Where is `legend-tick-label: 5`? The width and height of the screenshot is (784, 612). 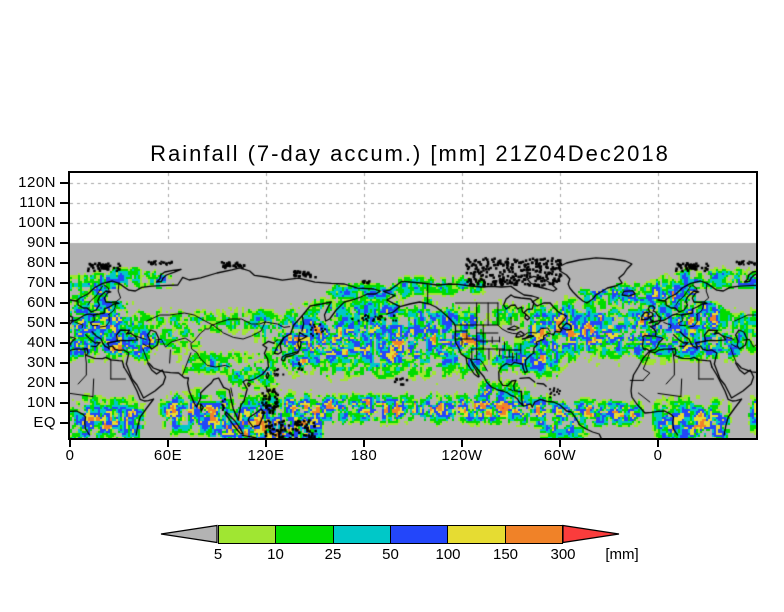 legend-tick-label: 5 is located at coordinates (218, 554).